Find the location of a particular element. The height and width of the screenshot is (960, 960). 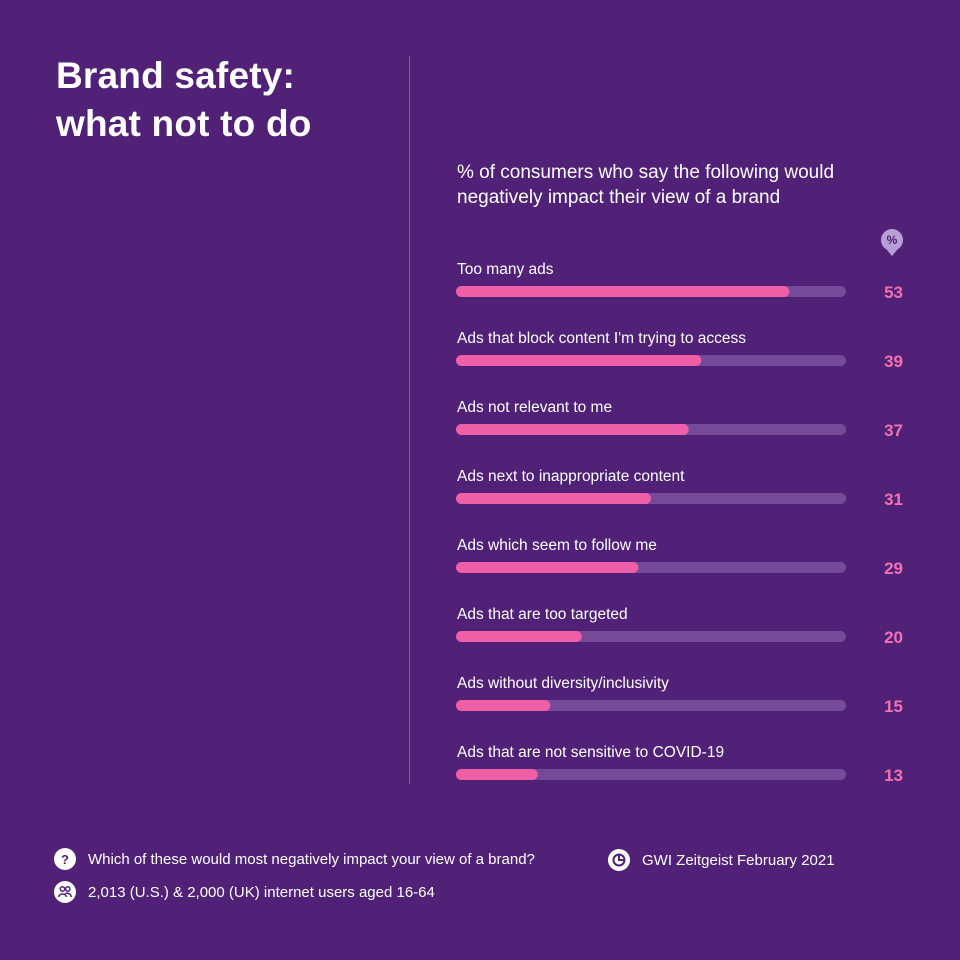

gwi-logo-icon is located at coordinates (619, 860).